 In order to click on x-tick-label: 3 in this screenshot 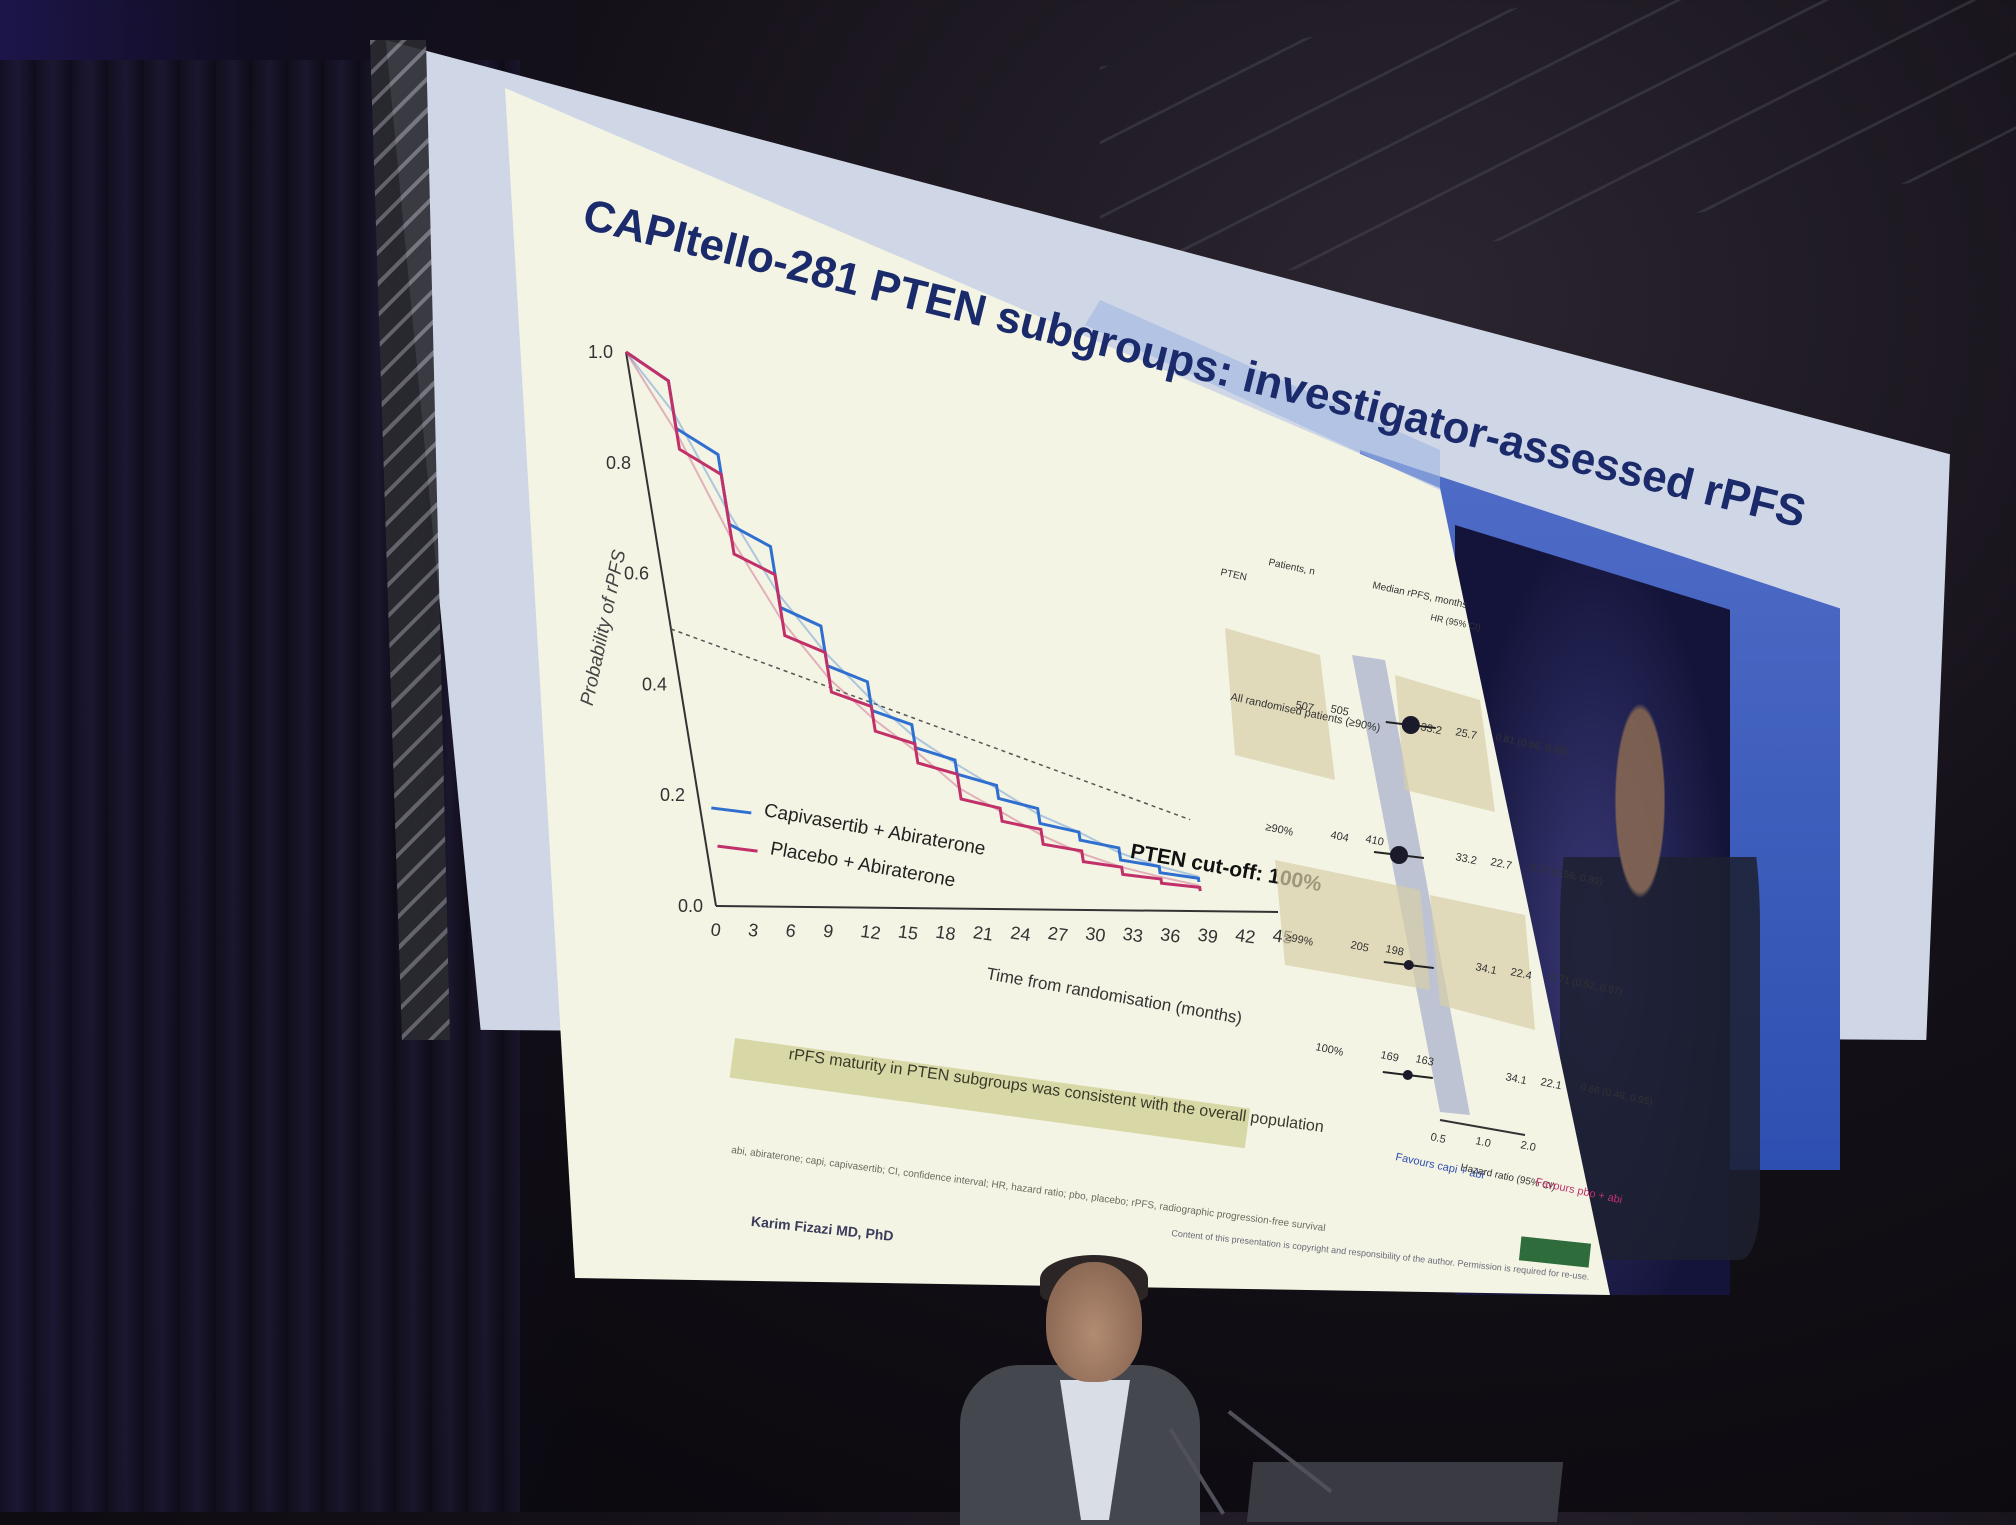, I will do `click(753, 930)`.